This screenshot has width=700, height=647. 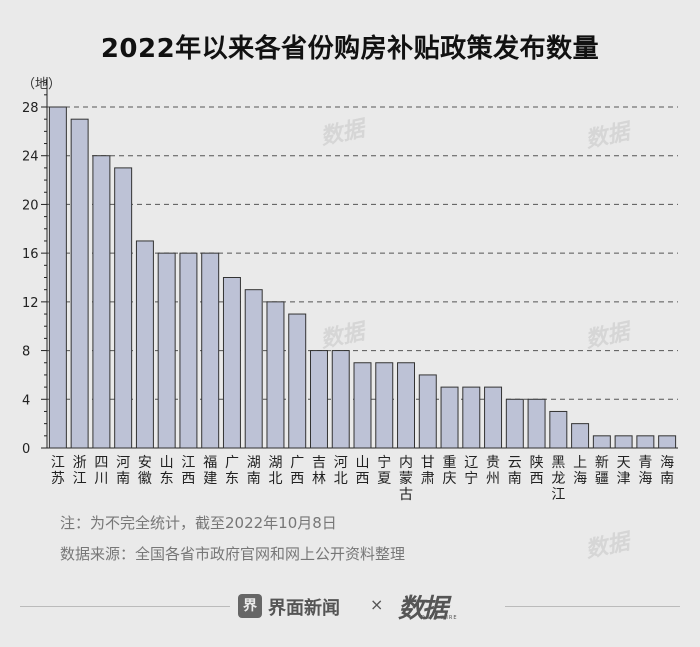 What do you see at coordinates (167, 471) in the screenshot?
I see `x-tick-label: 山东` at bounding box center [167, 471].